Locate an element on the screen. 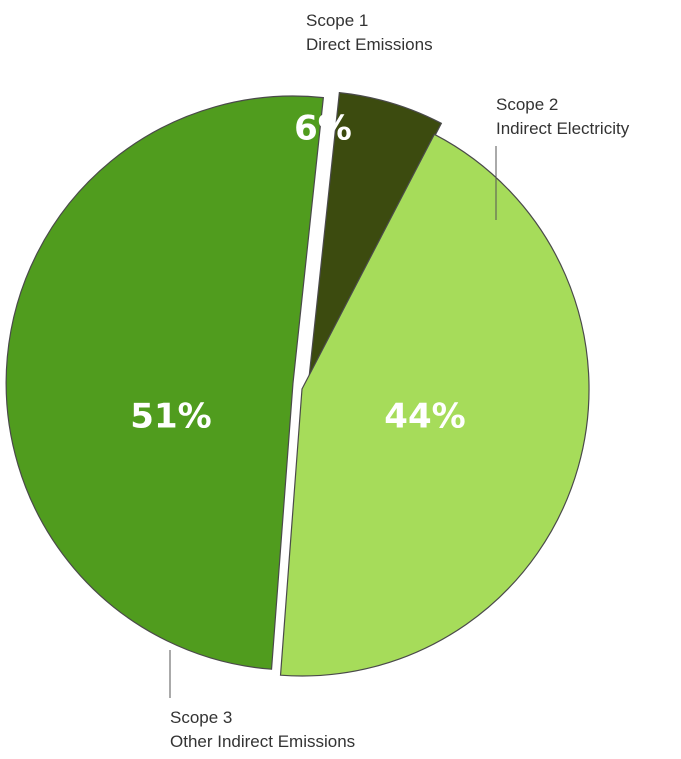 This screenshot has height=759, width=681. value-label-scope-1: 6% is located at coordinates (323, 129).